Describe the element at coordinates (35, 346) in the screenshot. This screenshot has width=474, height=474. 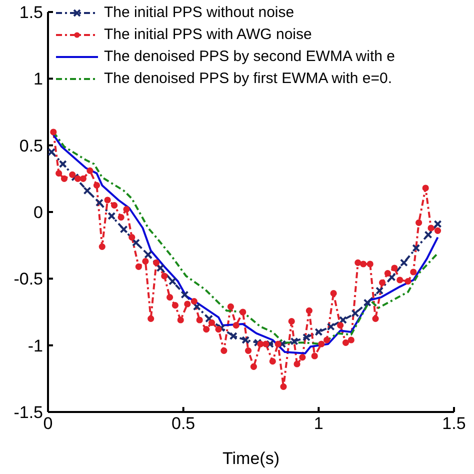
I see `y-tick-label: -1` at that location.